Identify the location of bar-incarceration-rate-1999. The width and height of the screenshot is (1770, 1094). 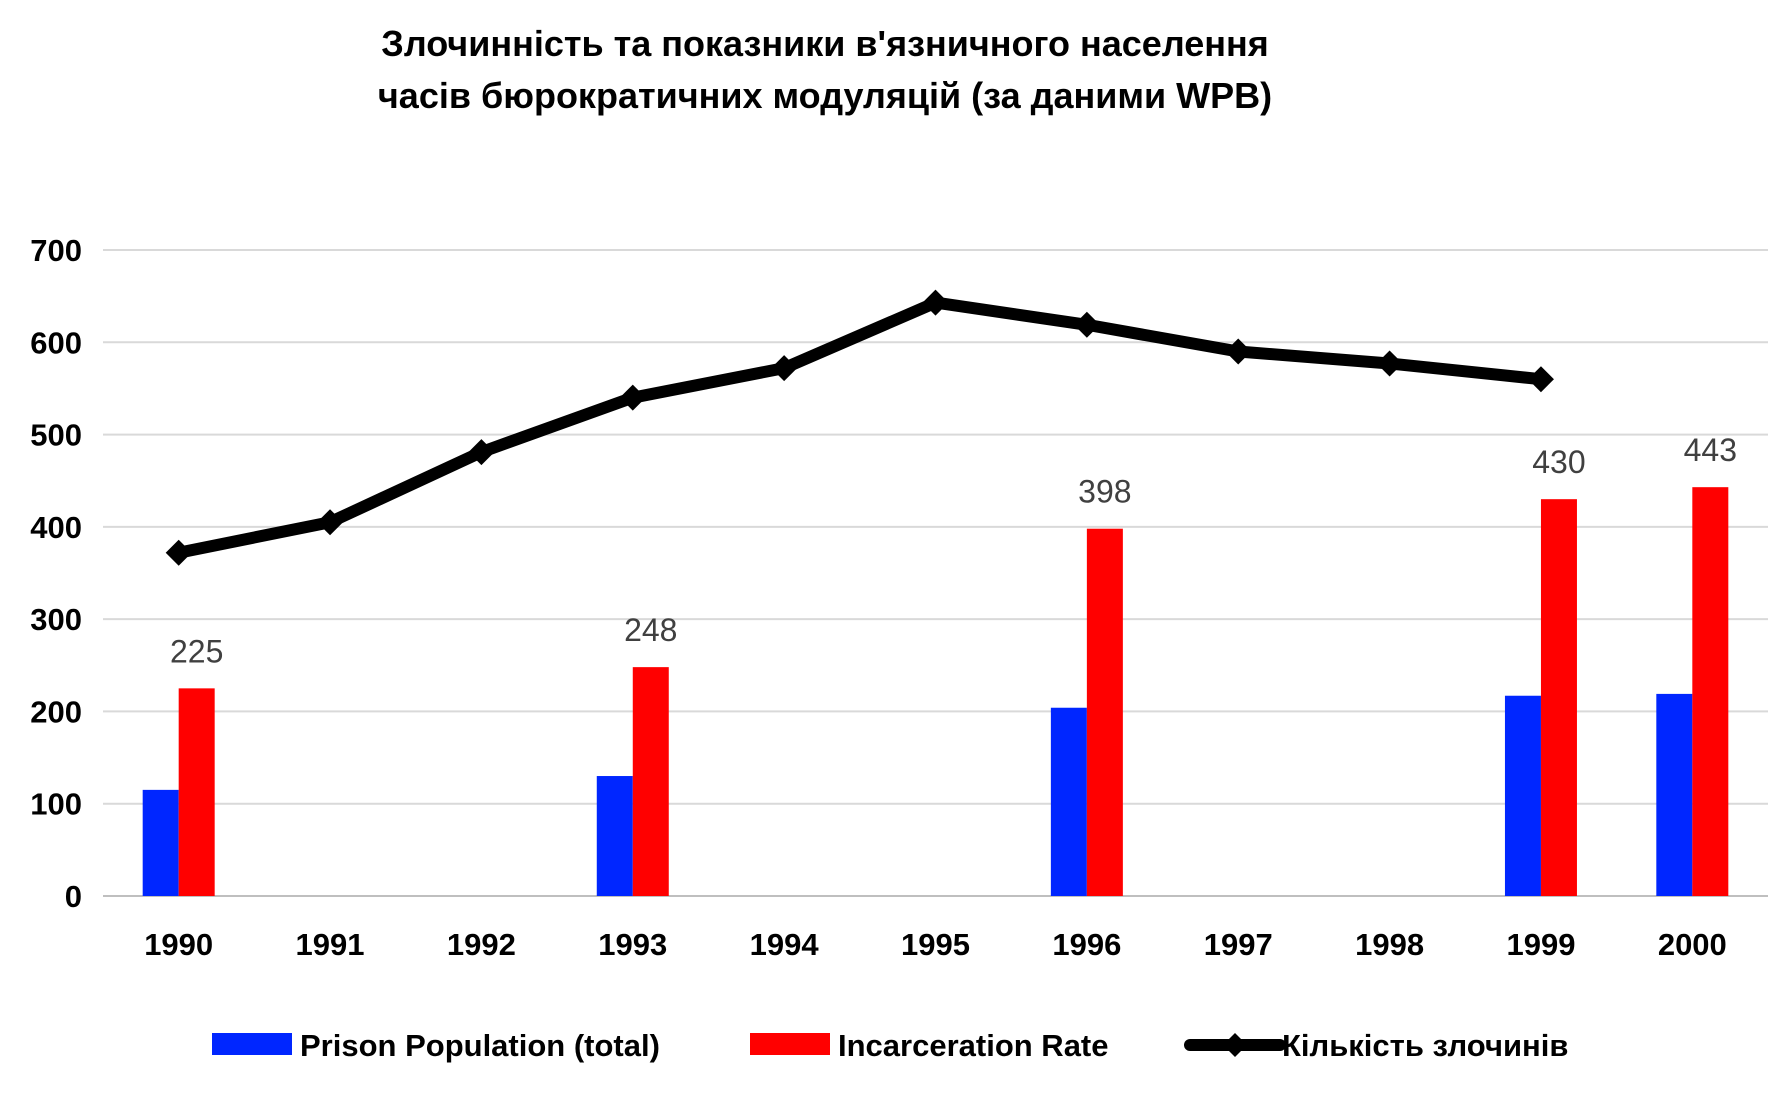
(1558, 697).